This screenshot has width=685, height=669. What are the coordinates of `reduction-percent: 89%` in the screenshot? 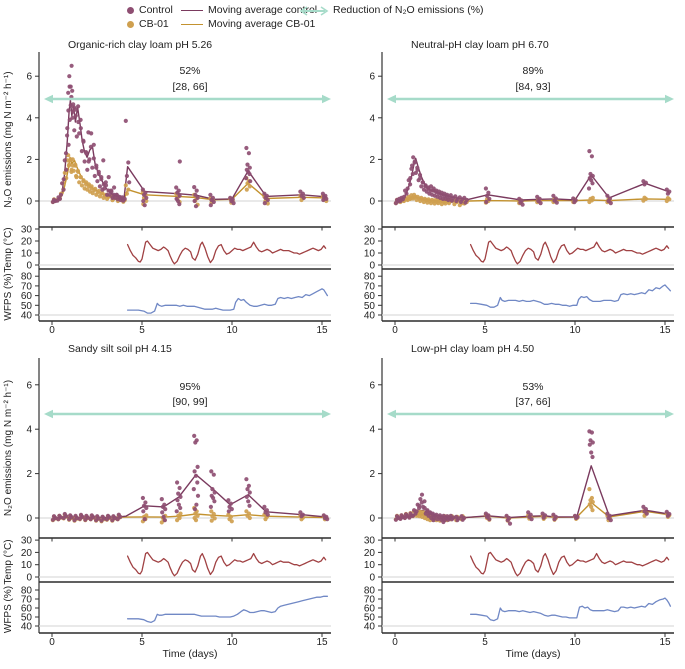 It's located at (532, 71).